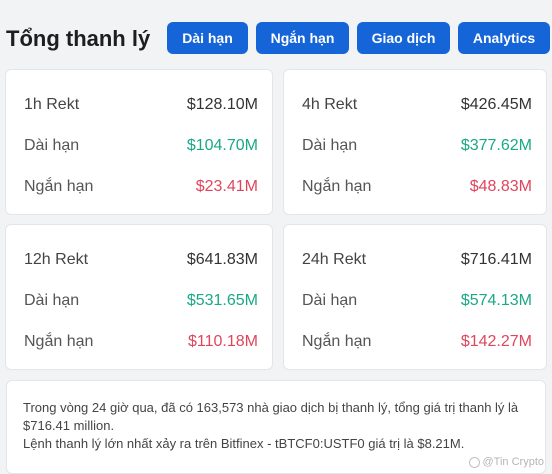  What do you see at coordinates (223, 341) in the screenshot?
I see `short-value: $110.18M` at bounding box center [223, 341].